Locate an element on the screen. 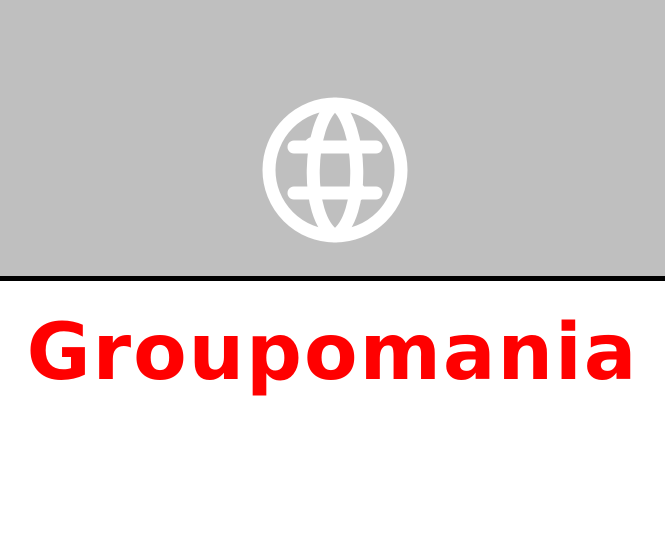 The image size is (665, 536). banner-divider is located at coordinates (332, 278).